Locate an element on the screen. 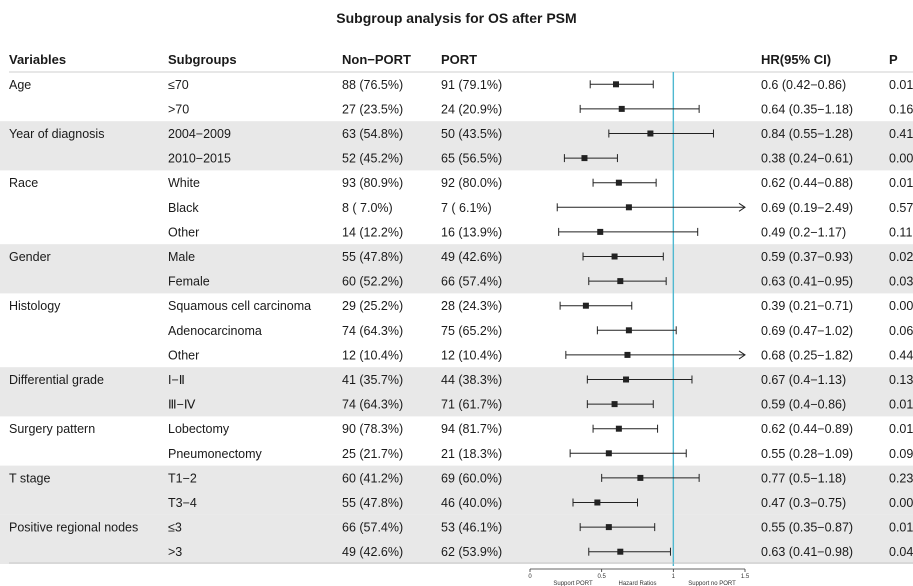 This screenshot has height=586, width=913. x-tick-label: 0.5 is located at coordinates (601, 577).